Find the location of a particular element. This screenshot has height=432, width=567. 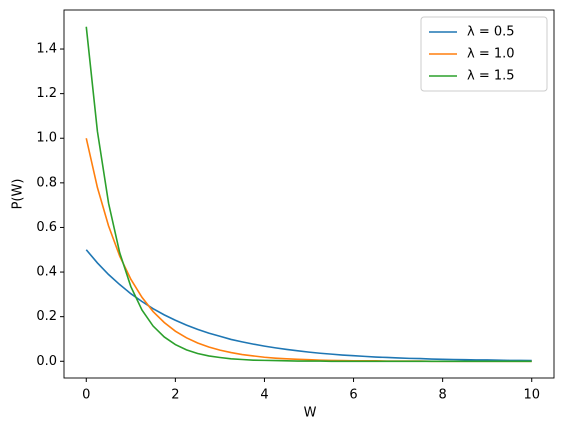

y-tick-label: 0.4 is located at coordinates (46, 272).